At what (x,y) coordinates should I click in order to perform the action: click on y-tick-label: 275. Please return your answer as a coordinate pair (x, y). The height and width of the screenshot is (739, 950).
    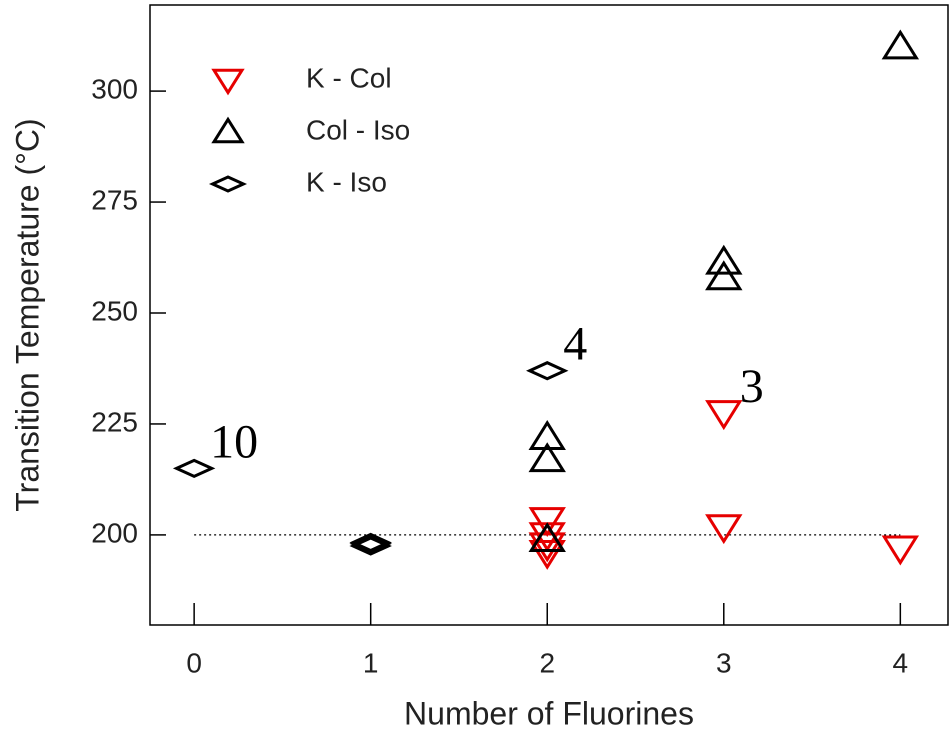
    Looking at the image, I should click on (114, 199).